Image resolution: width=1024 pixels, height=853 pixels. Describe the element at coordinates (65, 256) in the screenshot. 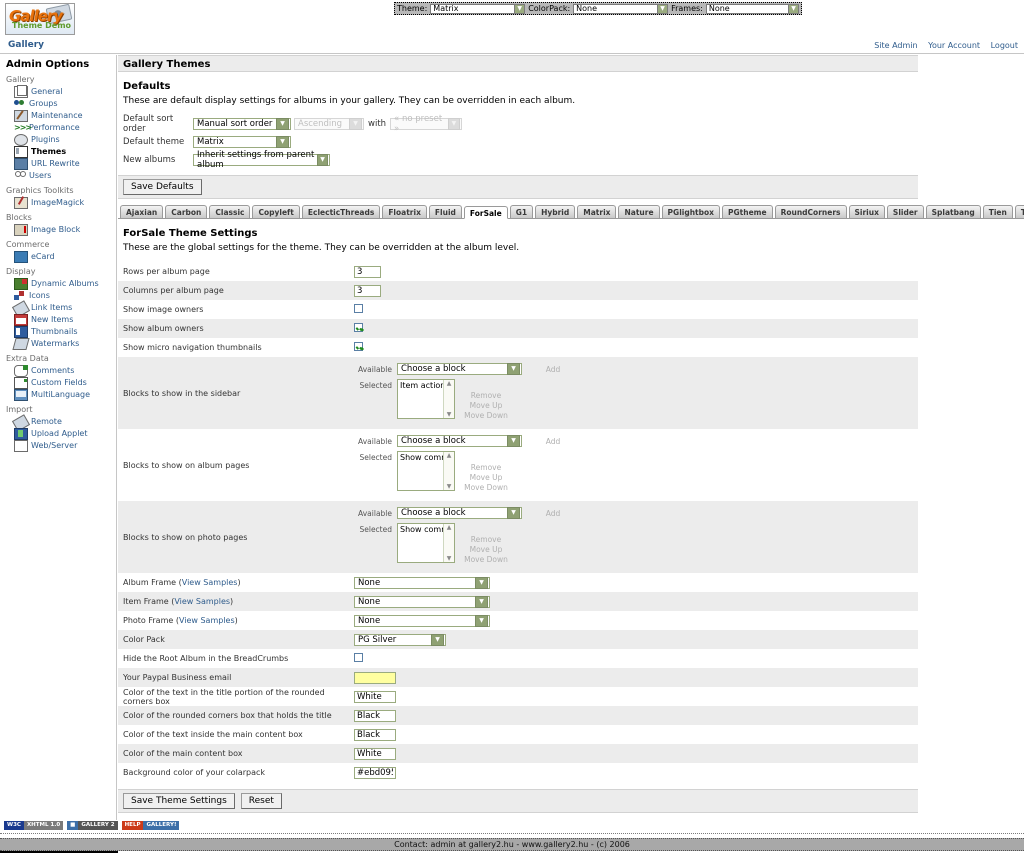

I see `sidebar-item-ecard: eCard` at that location.